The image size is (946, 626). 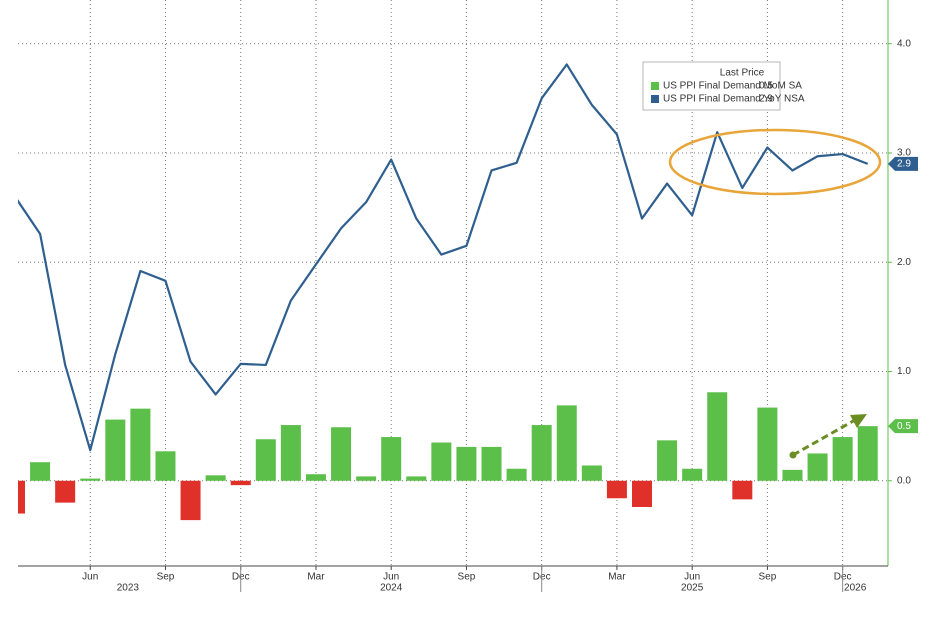 I want to click on last-value-label: 2.9, so click(x=904, y=164).